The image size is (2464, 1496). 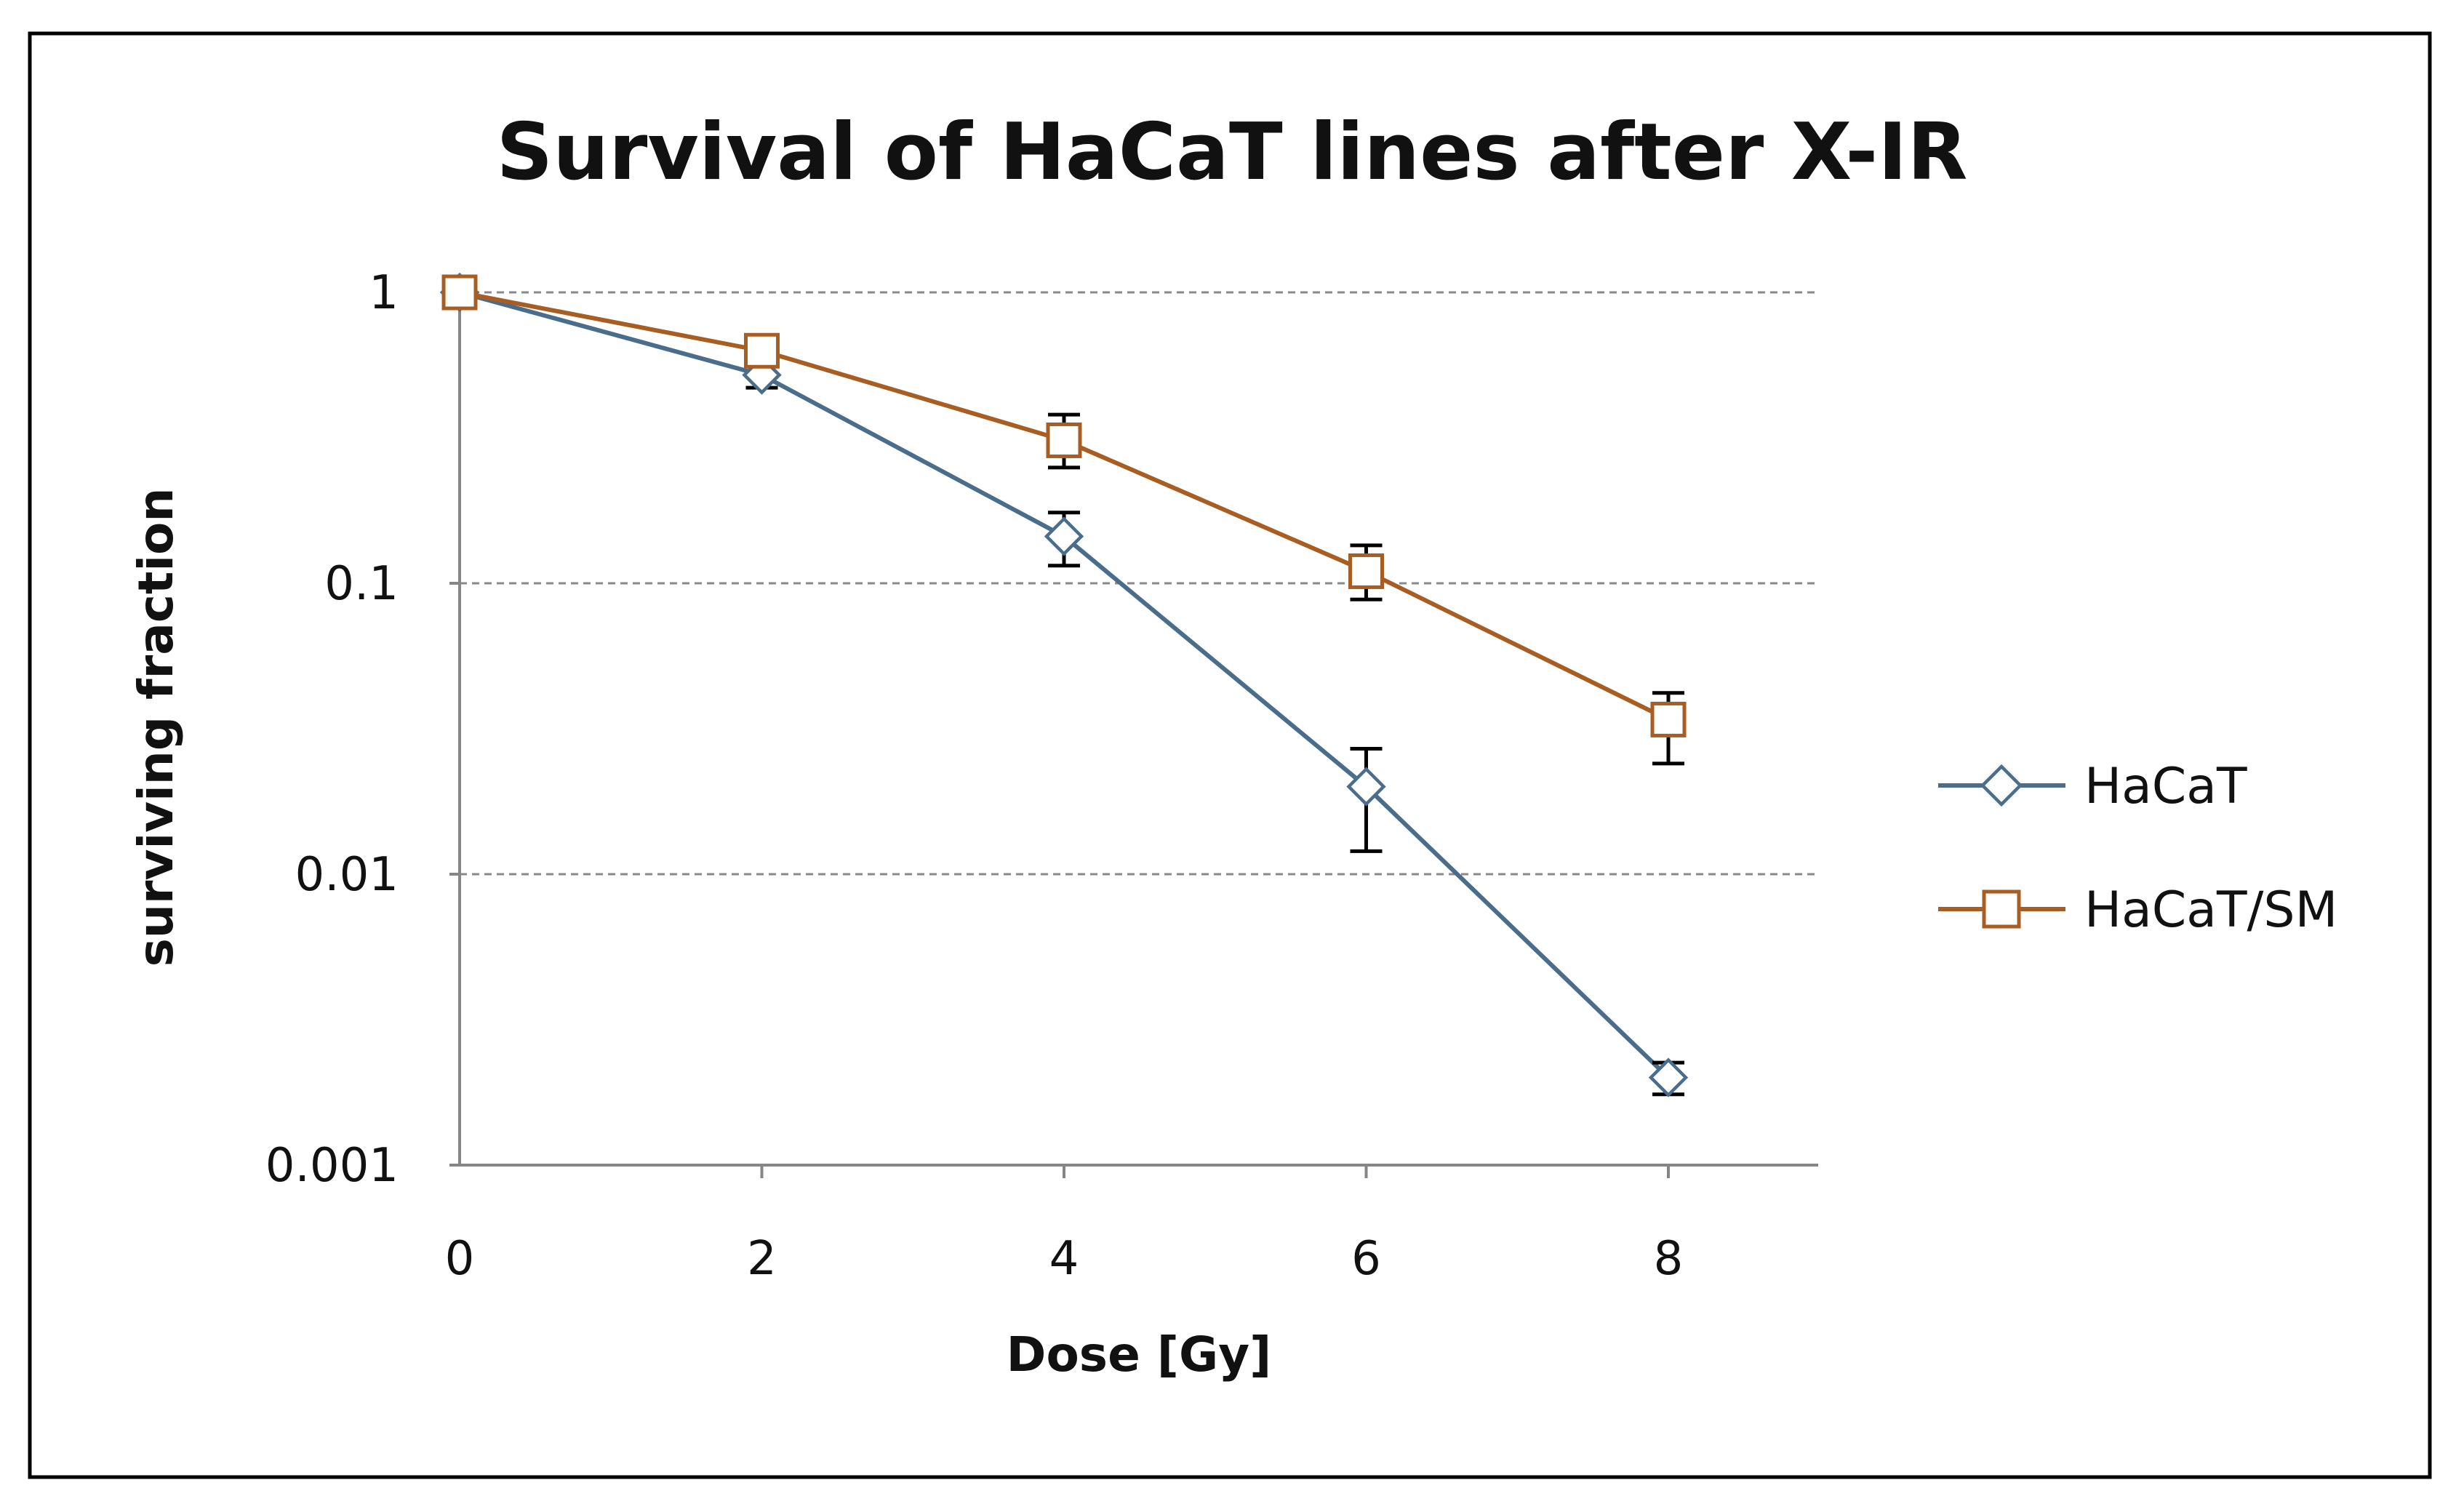 I want to click on x-tick-label: 8, so click(x=1669, y=1259).